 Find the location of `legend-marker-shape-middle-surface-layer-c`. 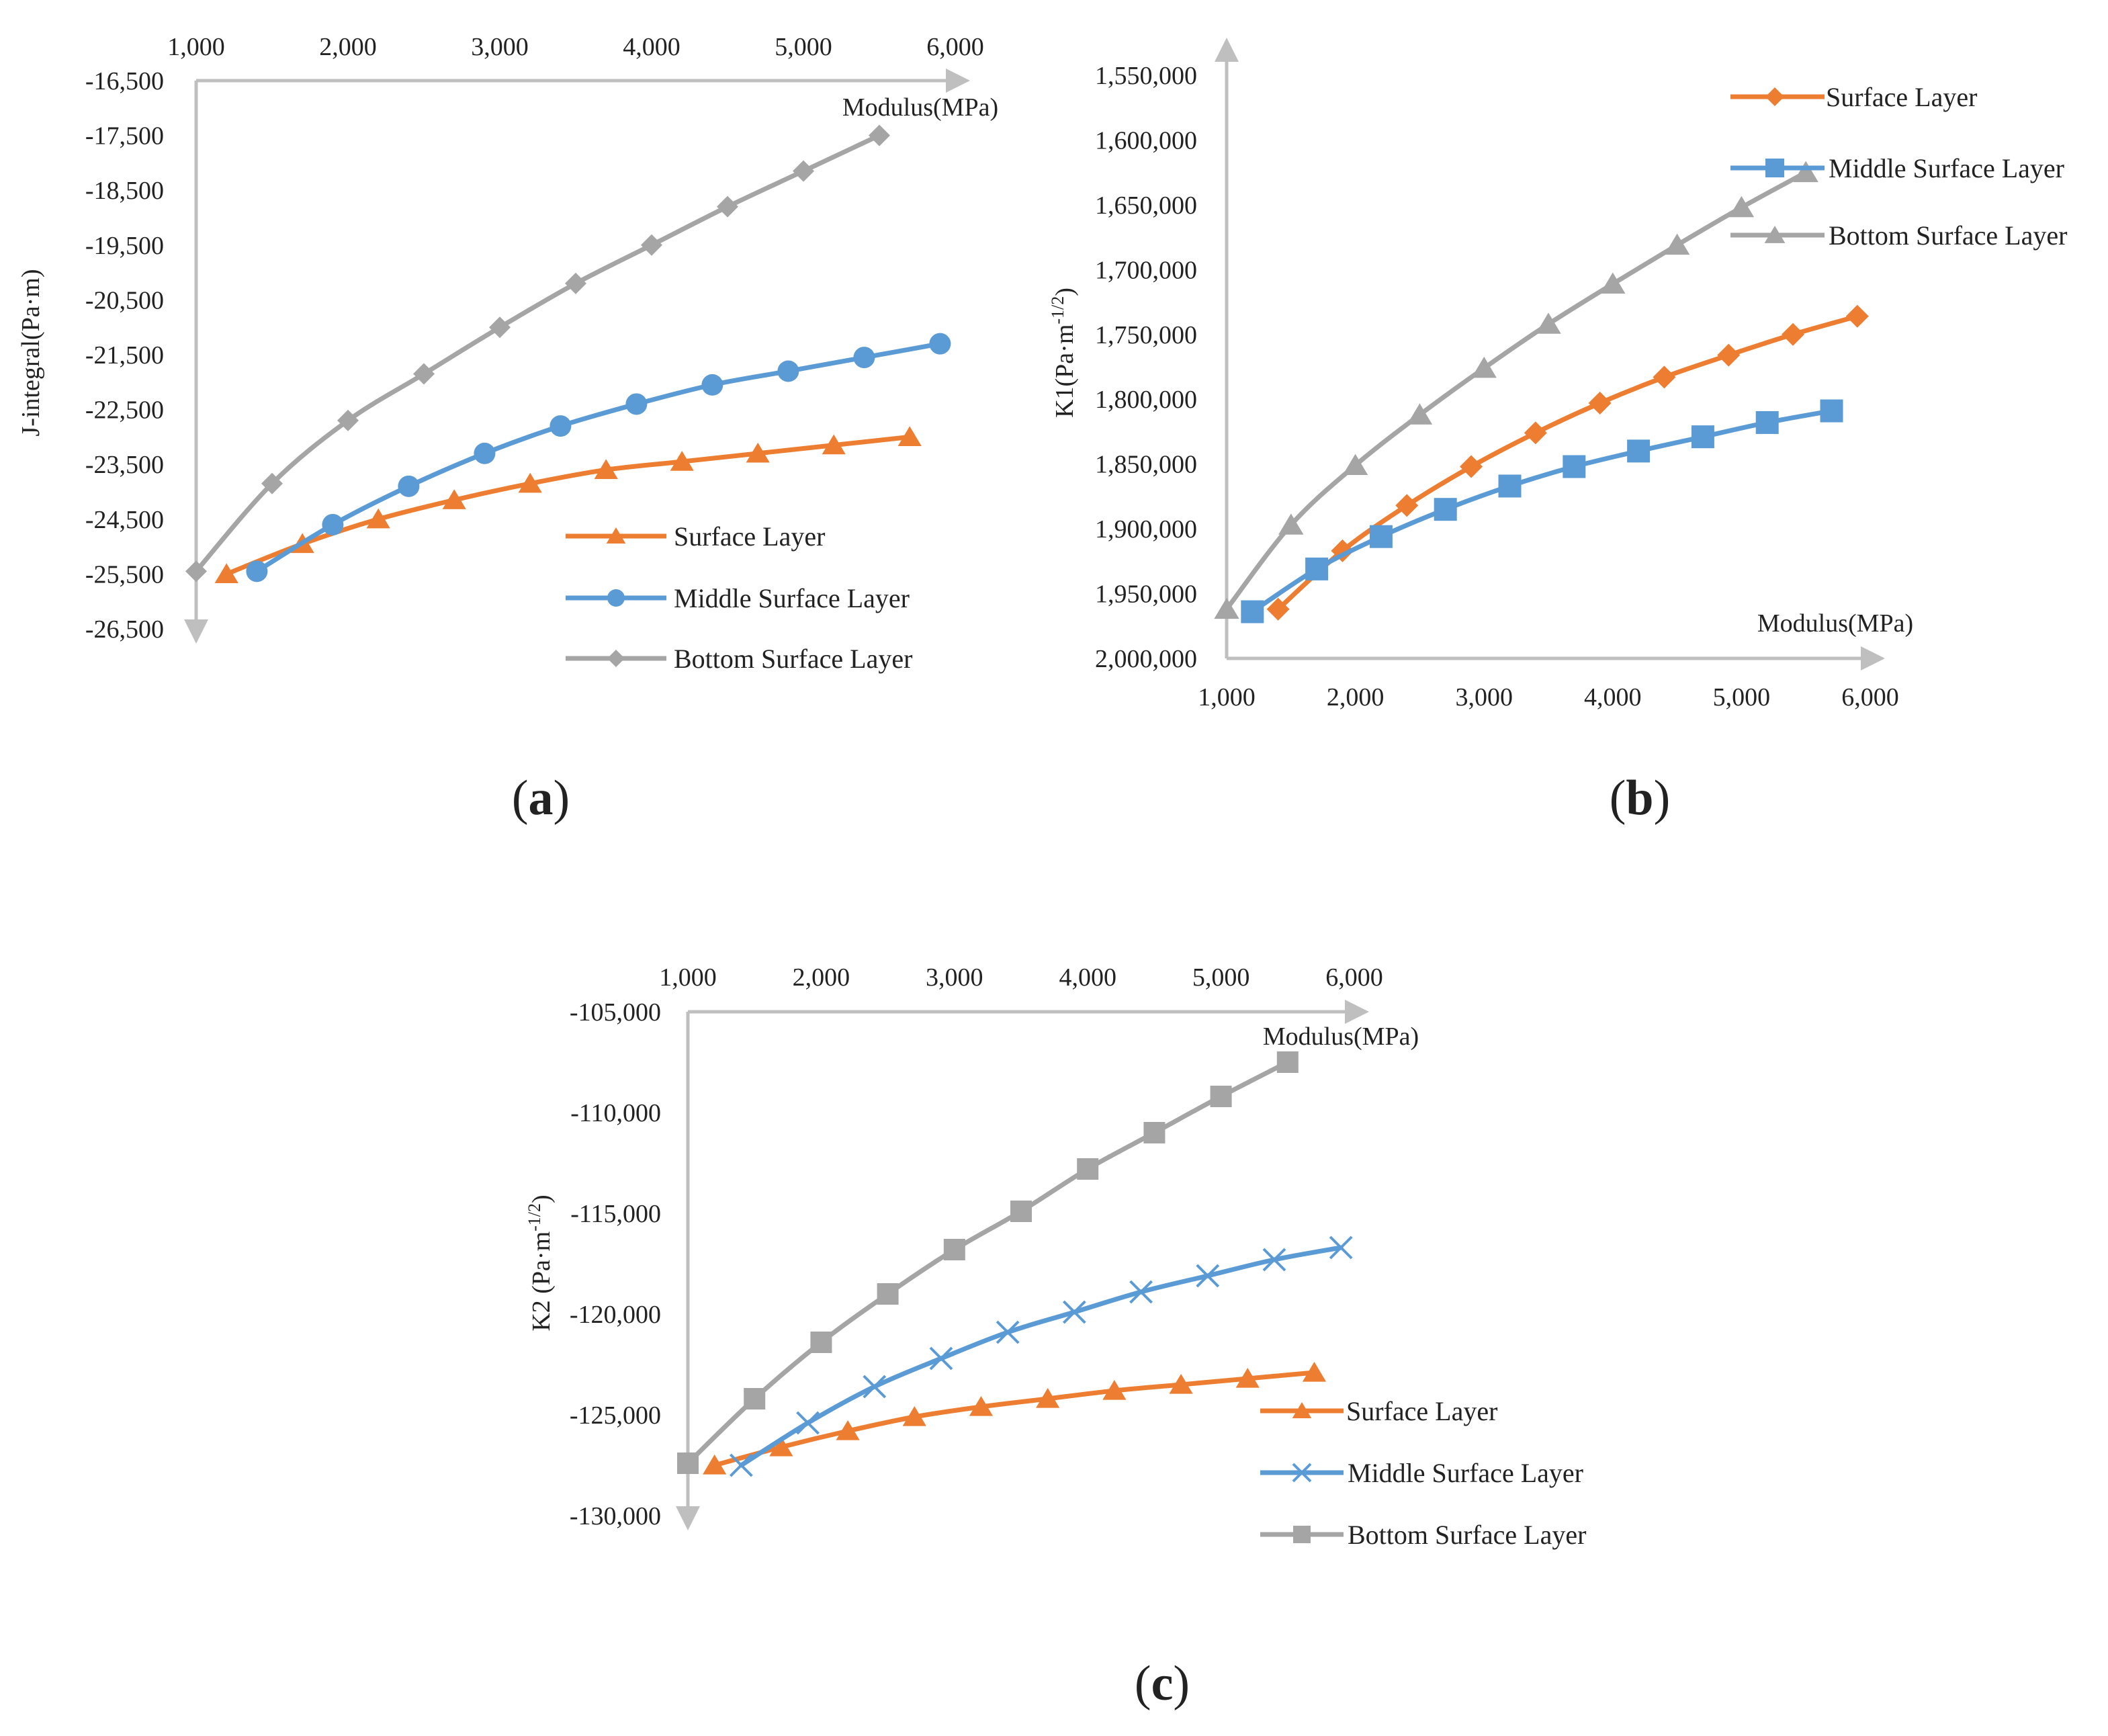

legend-marker-shape-middle-surface-layer-c is located at coordinates (1302, 1473).